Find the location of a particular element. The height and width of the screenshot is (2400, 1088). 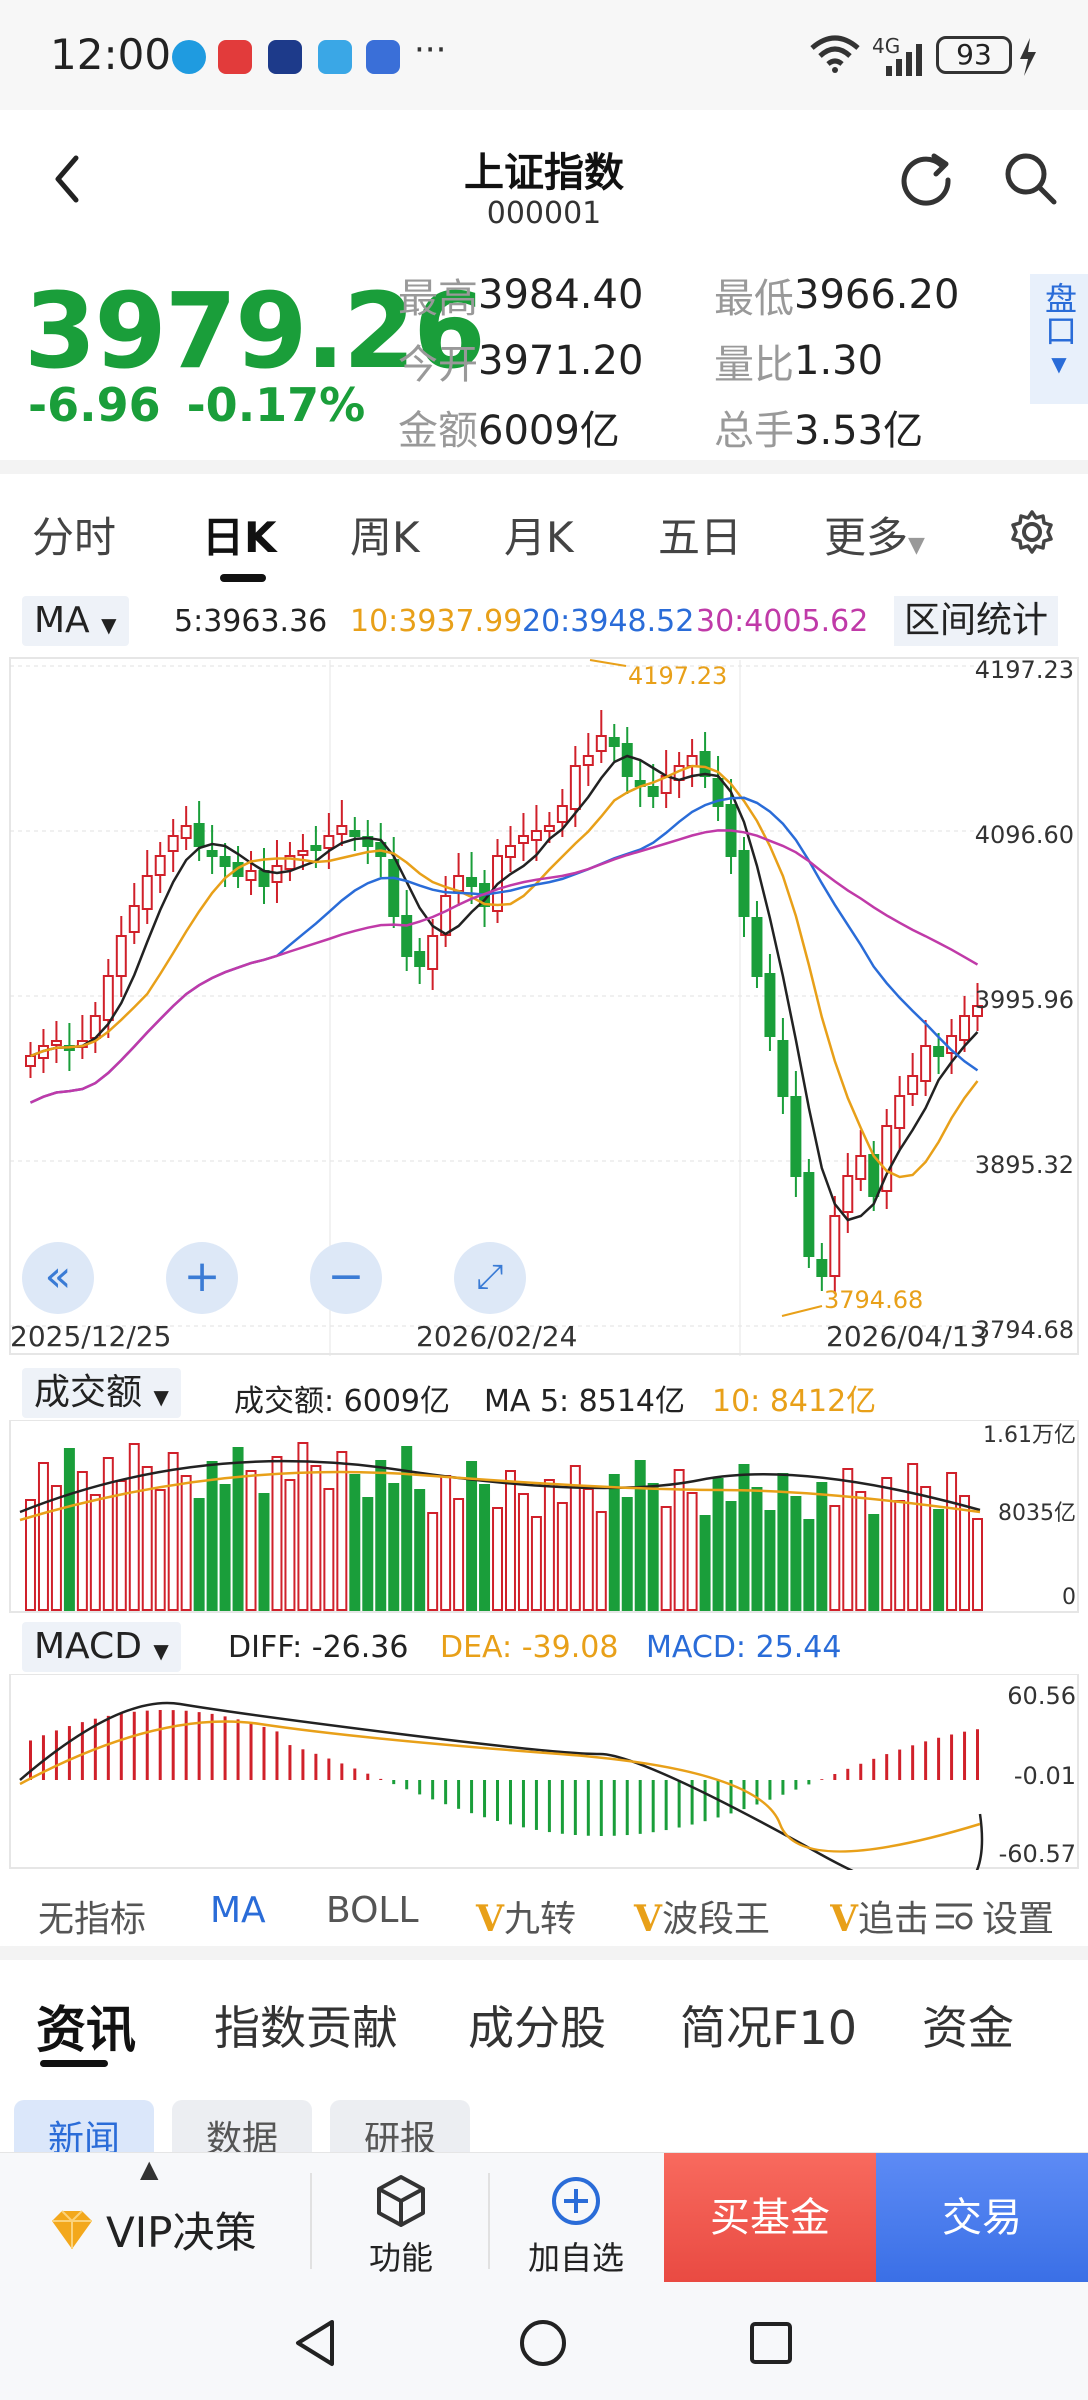

tab-weekly-k: 周K is located at coordinates (385, 537).